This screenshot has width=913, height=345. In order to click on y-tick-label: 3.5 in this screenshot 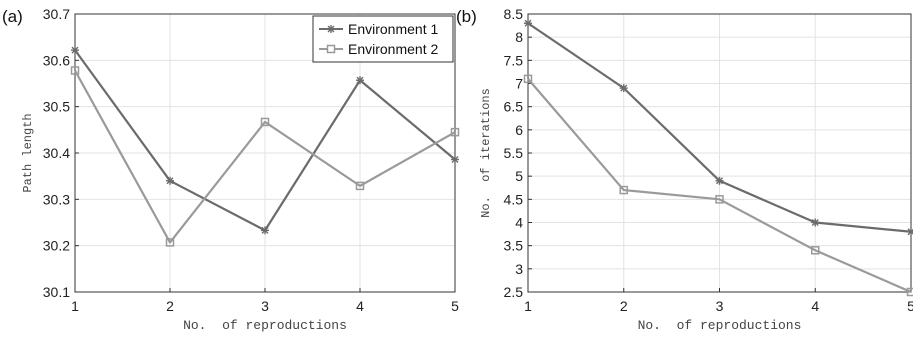, I will do `click(514, 246)`.